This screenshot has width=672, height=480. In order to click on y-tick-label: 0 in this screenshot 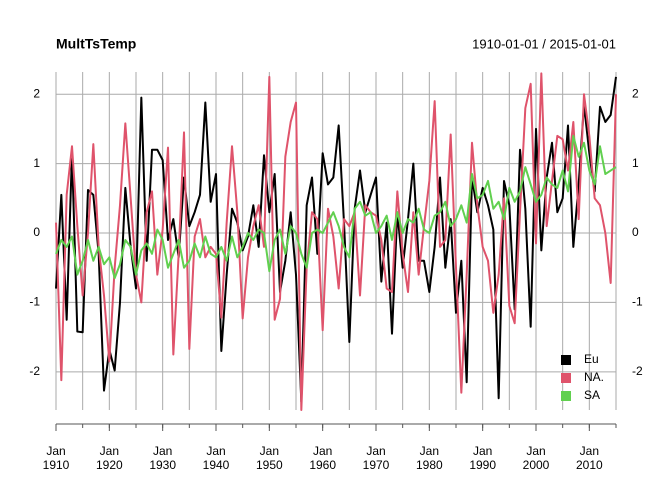, I will do `click(36, 232)`.